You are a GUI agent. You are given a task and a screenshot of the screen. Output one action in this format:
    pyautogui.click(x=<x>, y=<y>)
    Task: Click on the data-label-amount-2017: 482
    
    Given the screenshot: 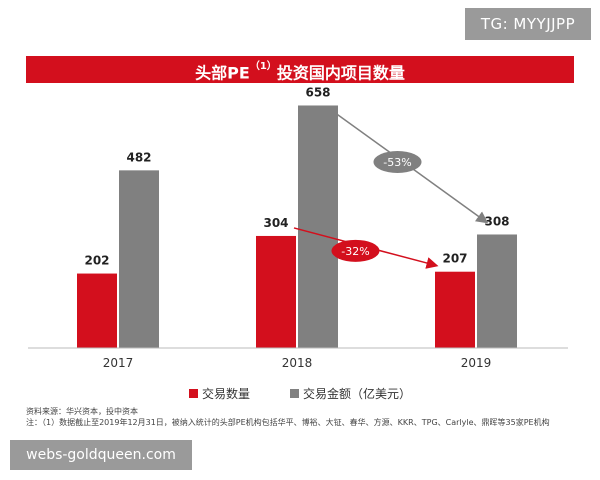 What is the action you would take?
    pyautogui.click(x=138, y=157)
    